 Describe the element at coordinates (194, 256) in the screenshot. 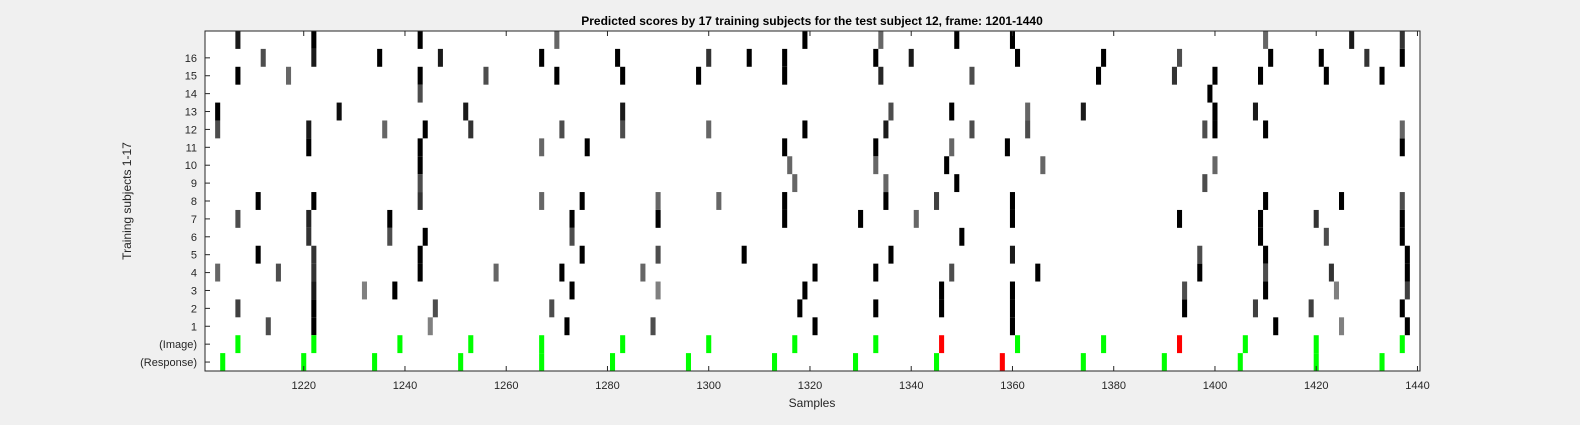

I see `y-tick-label: 5` at that location.